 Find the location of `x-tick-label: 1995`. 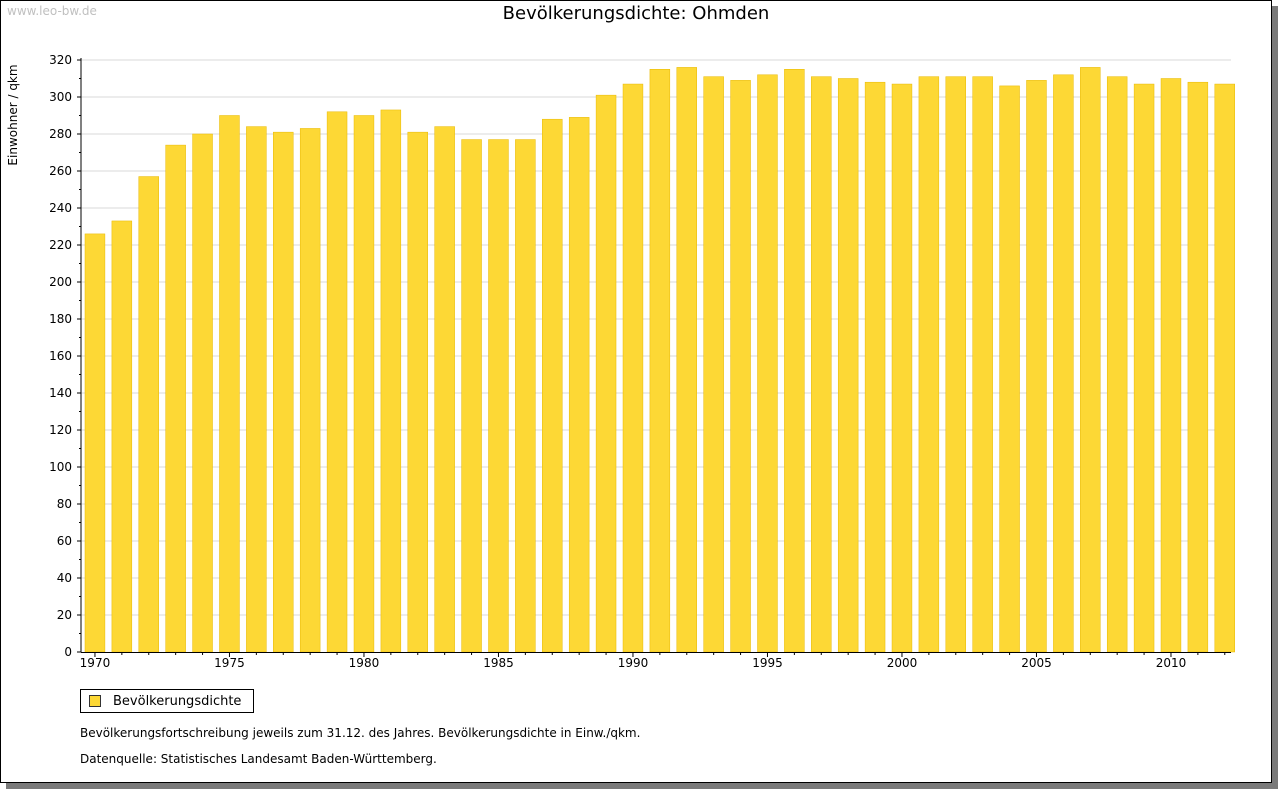

x-tick-label: 1995 is located at coordinates (767, 663).